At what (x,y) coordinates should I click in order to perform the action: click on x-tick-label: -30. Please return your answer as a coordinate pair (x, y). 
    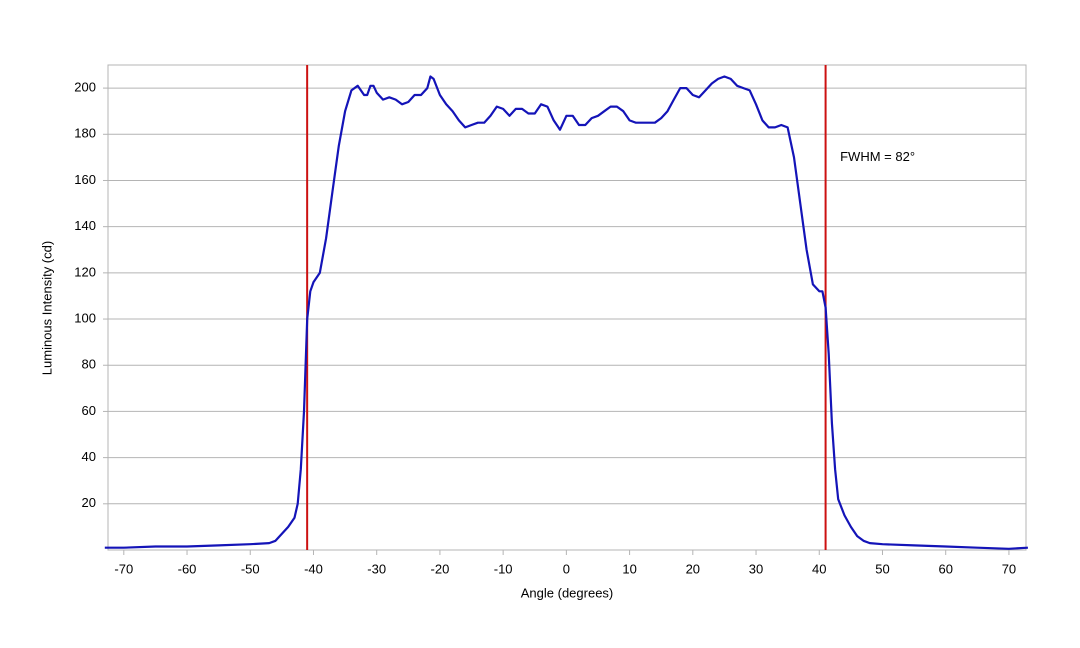
    Looking at the image, I should click on (376, 568).